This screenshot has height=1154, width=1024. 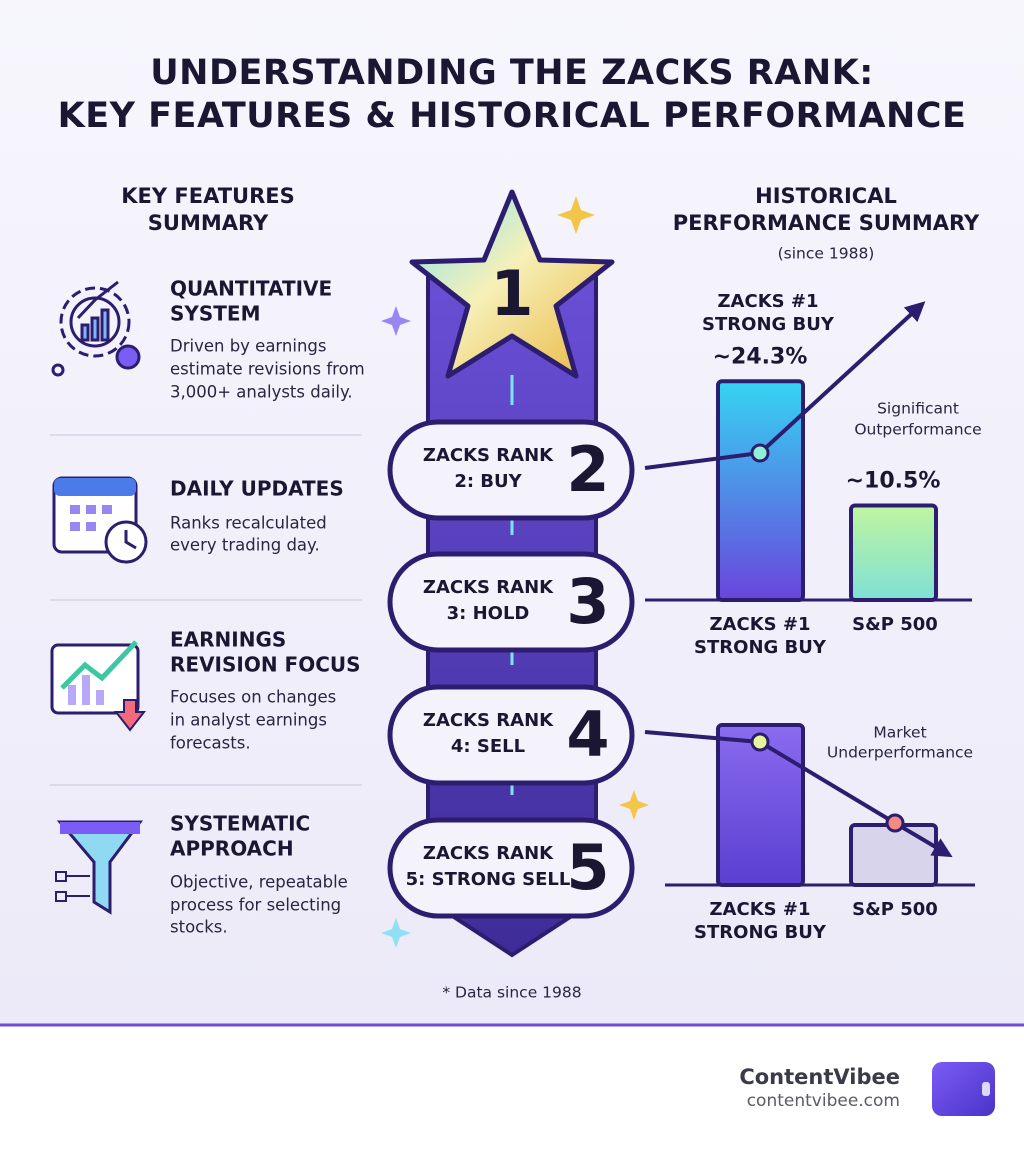 What do you see at coordinates (918, 409) in the screenshot?
I see `annotation: Significant` at bounding box center [918, 409].